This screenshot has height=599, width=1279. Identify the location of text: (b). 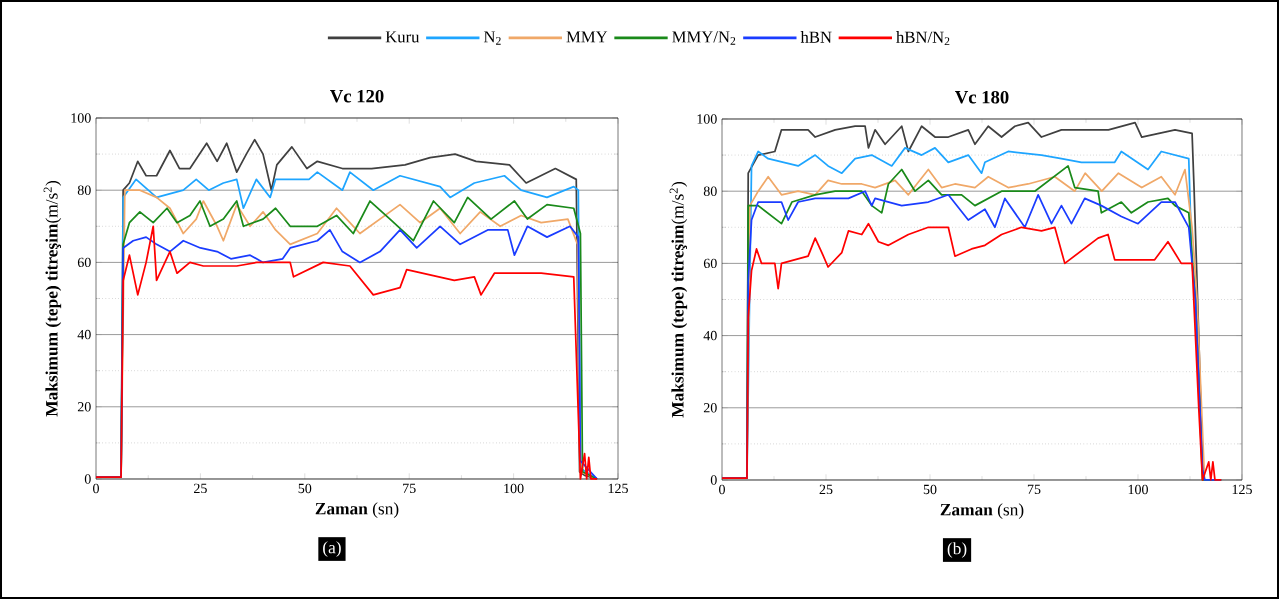
(957, 550).